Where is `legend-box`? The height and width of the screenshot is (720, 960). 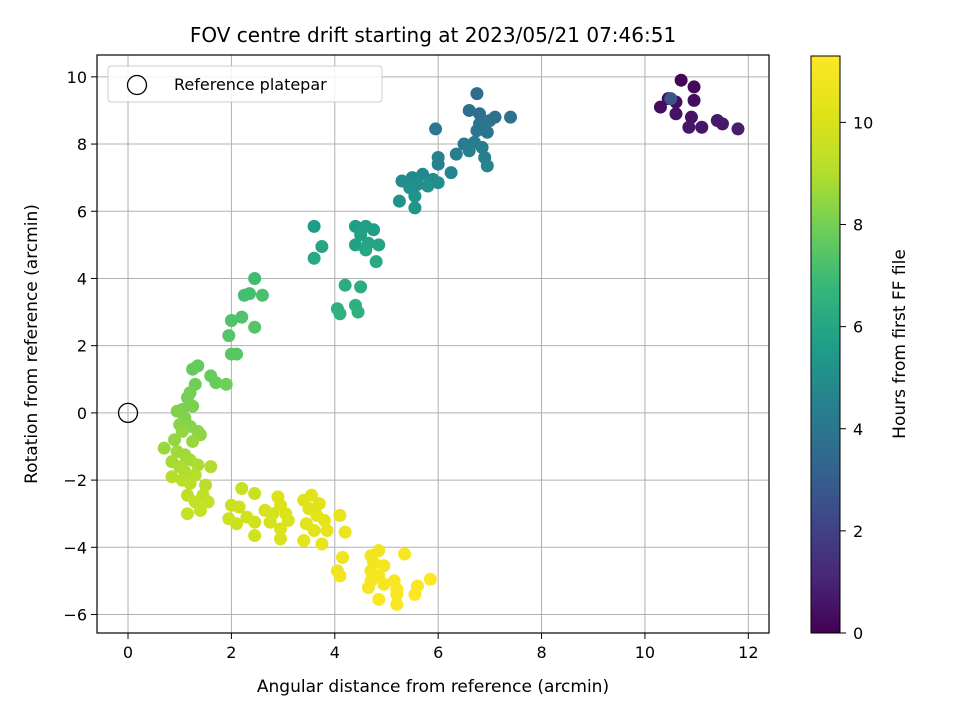 legend-box is located at coordinates (245, 84).